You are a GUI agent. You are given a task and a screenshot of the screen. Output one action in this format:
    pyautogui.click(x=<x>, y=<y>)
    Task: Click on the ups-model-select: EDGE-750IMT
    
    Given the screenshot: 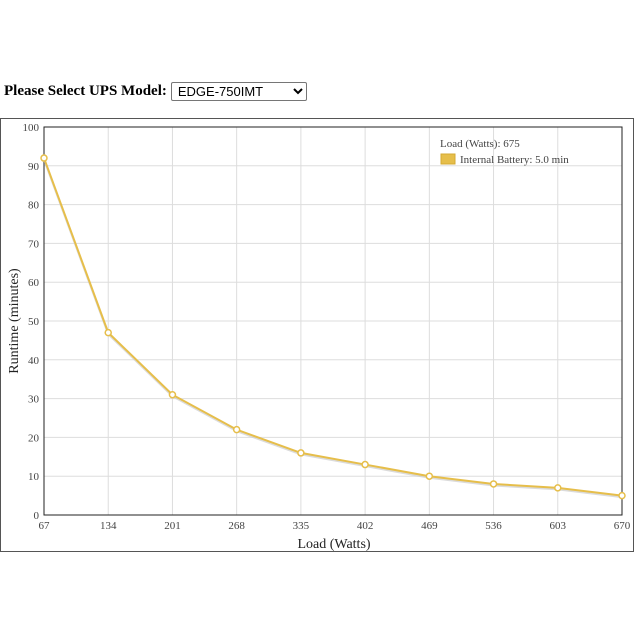 What is the action you would take?
    pyautogui.click(x=238, y=91)
    